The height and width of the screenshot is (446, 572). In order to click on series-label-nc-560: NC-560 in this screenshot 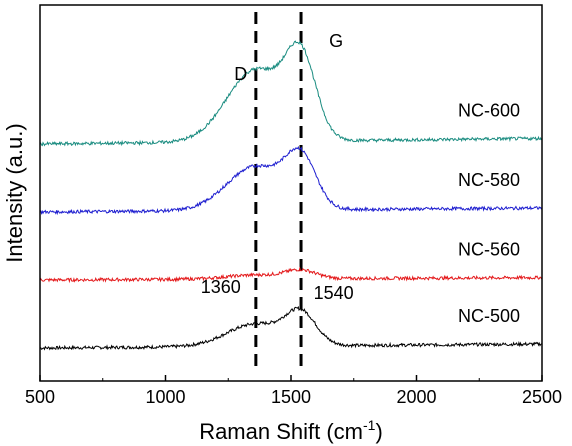, I will do `click(489, 250)`.